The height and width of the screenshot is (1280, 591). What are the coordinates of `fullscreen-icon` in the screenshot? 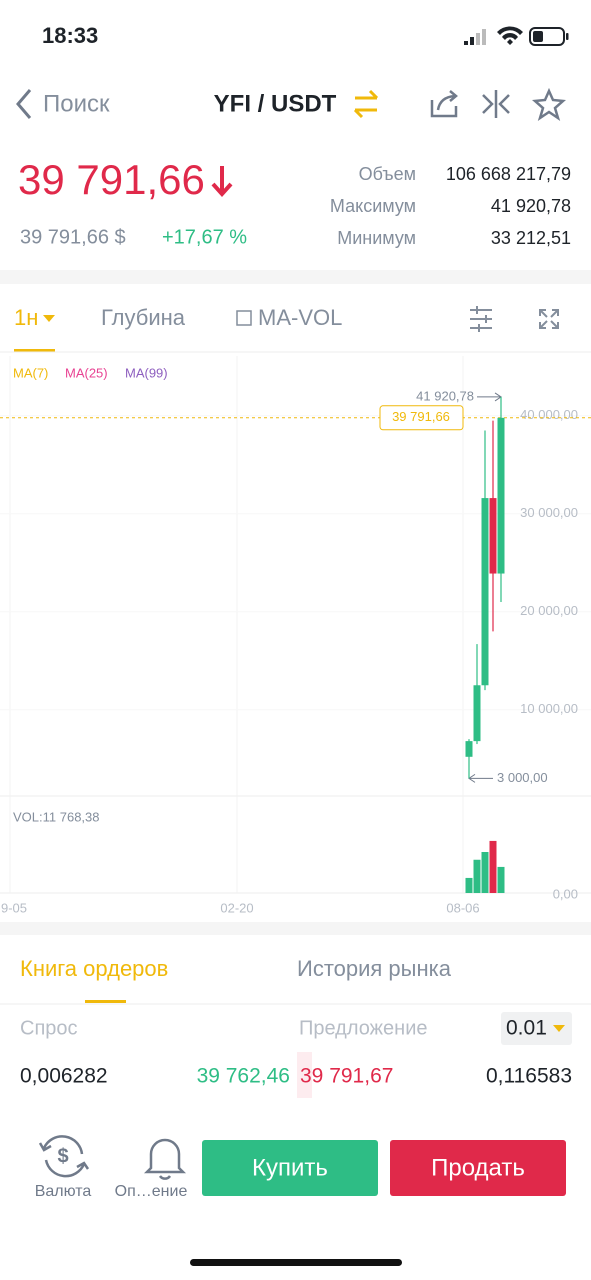 It's located at (549, 319).